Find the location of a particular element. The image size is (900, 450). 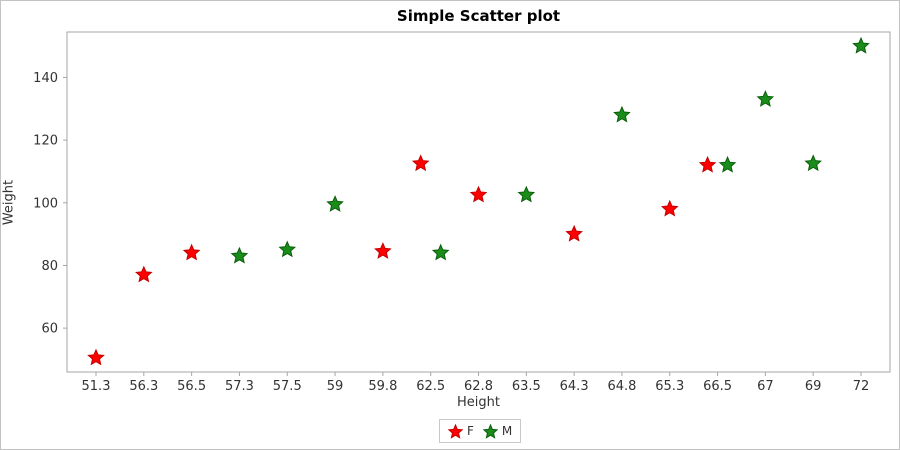

x-tick-label: 66.5 is located at coordinates (717, 386).